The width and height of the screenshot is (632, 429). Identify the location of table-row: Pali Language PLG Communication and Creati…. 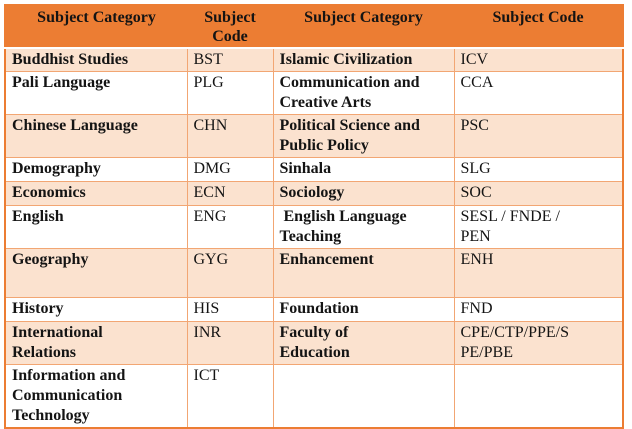
(314, 93).